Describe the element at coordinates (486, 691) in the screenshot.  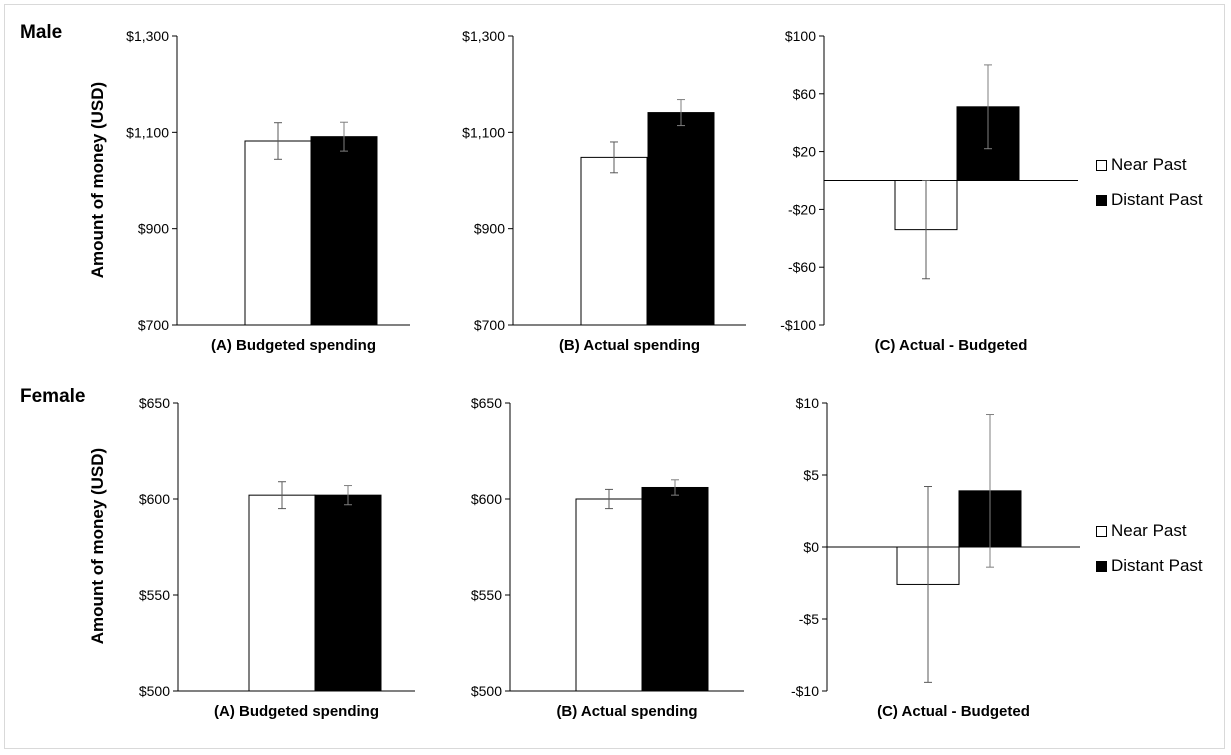
I see `female-b-y-tick-label: $500` at that location.